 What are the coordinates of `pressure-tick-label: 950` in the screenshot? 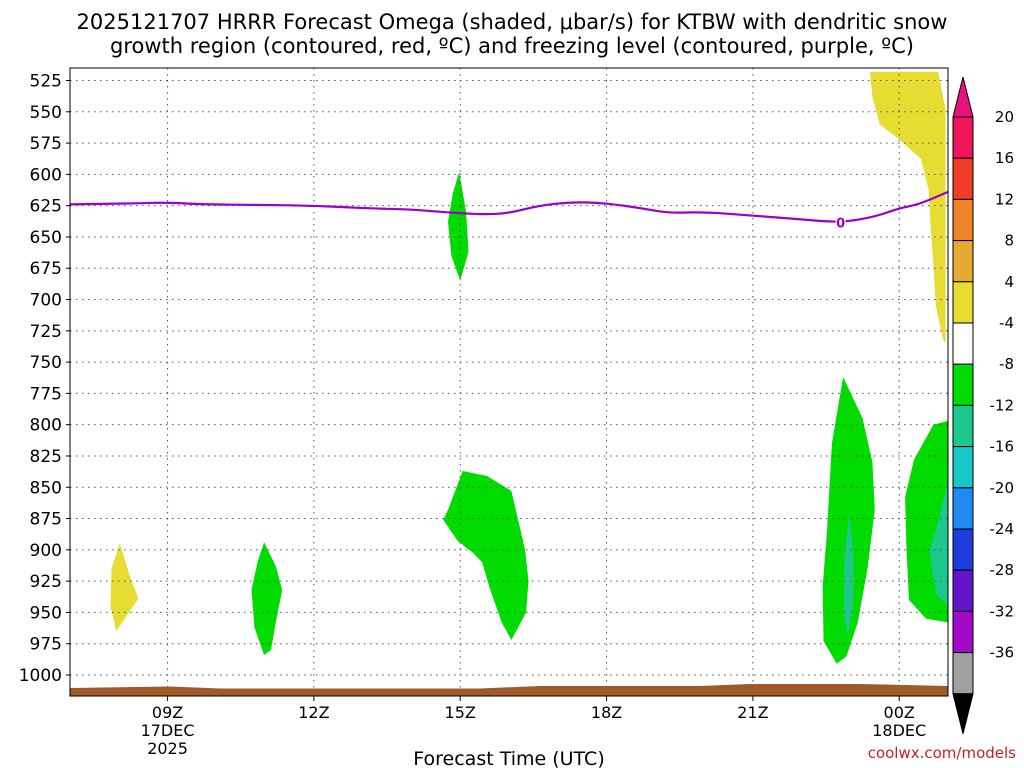 It's located at (46, 613).